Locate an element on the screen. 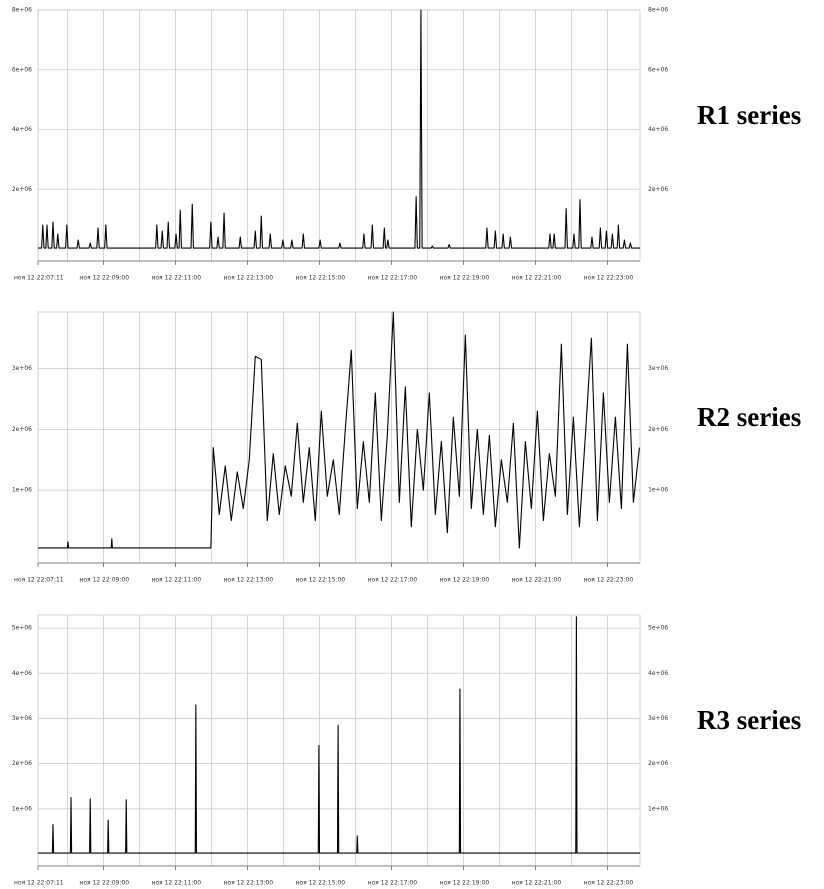 The image size is (824, 889). y2-tick-label: 8e+06 is located at coordinates (658, 10).